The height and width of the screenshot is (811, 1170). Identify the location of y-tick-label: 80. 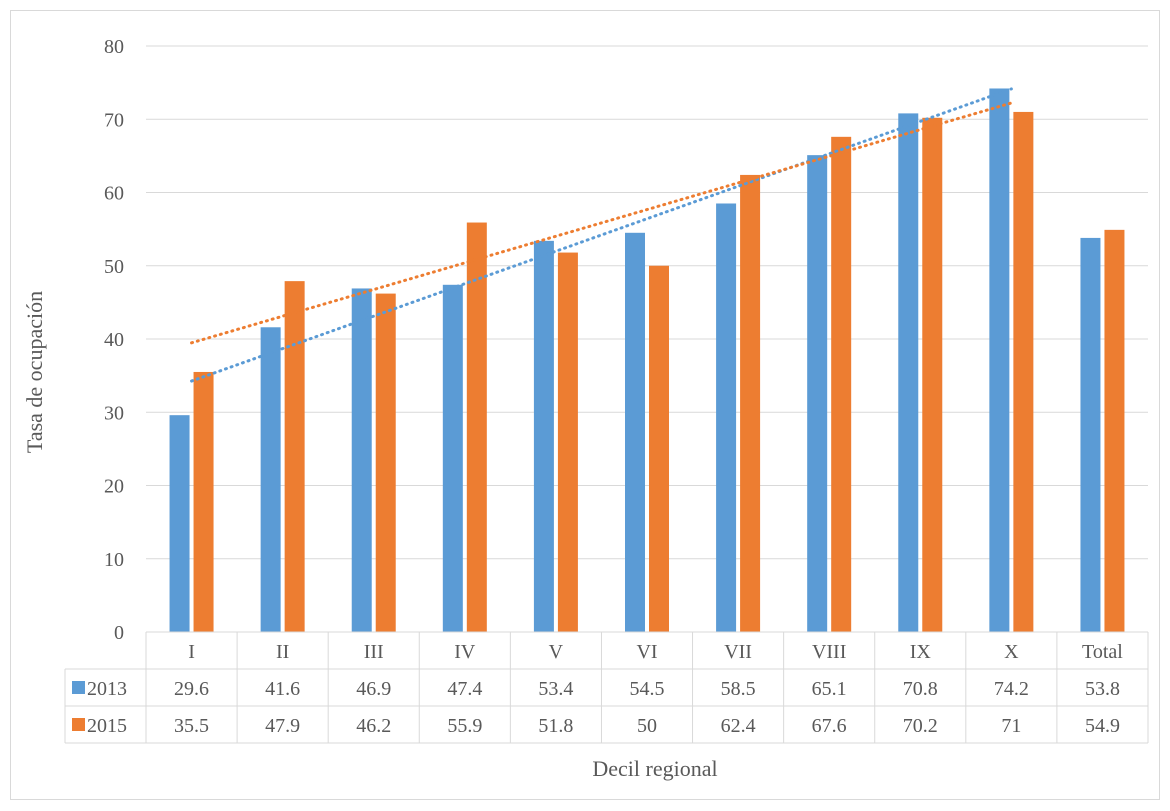
(114, 47).